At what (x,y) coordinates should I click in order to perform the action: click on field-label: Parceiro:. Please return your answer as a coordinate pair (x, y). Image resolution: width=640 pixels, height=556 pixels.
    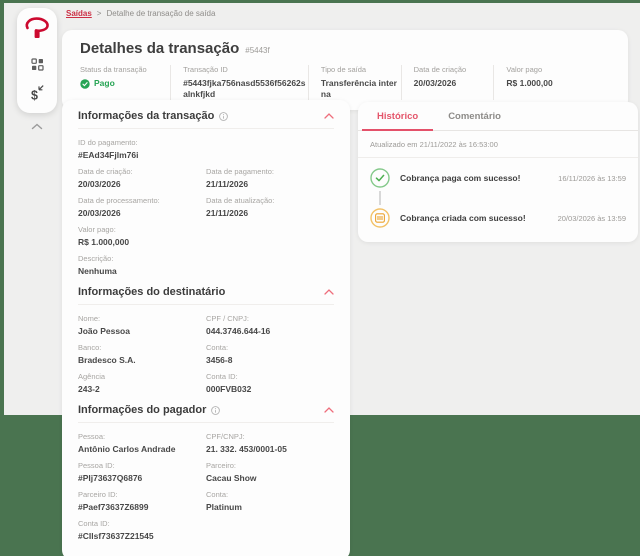
    Looking at the image, I should click on (221, 465).